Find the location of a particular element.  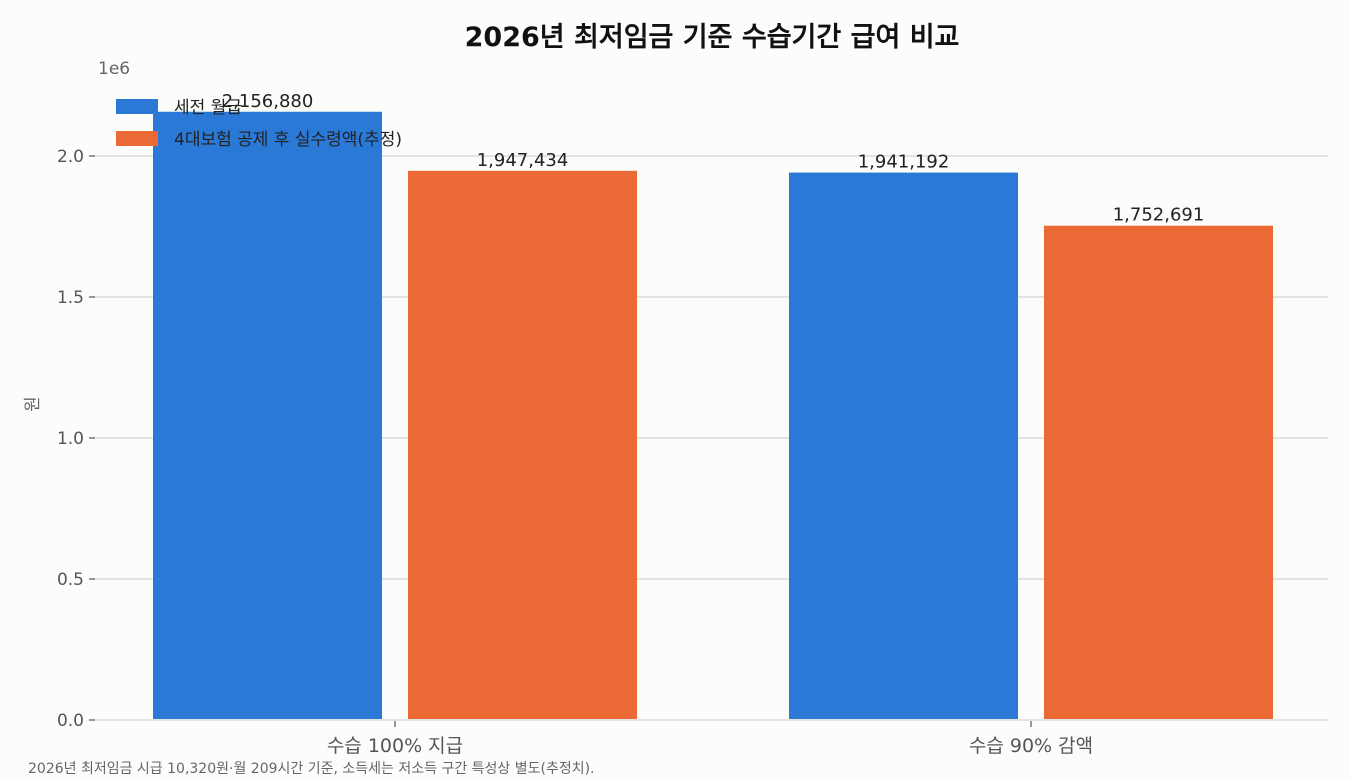

chart-title: 2026년 최저임금 기준 수습기간 급여 비교 is located at coordinates (712, 37).